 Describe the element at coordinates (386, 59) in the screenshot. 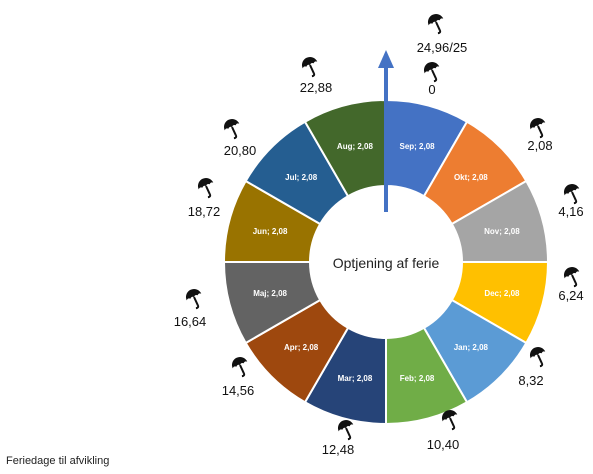

I see `arrow-head` at that location.